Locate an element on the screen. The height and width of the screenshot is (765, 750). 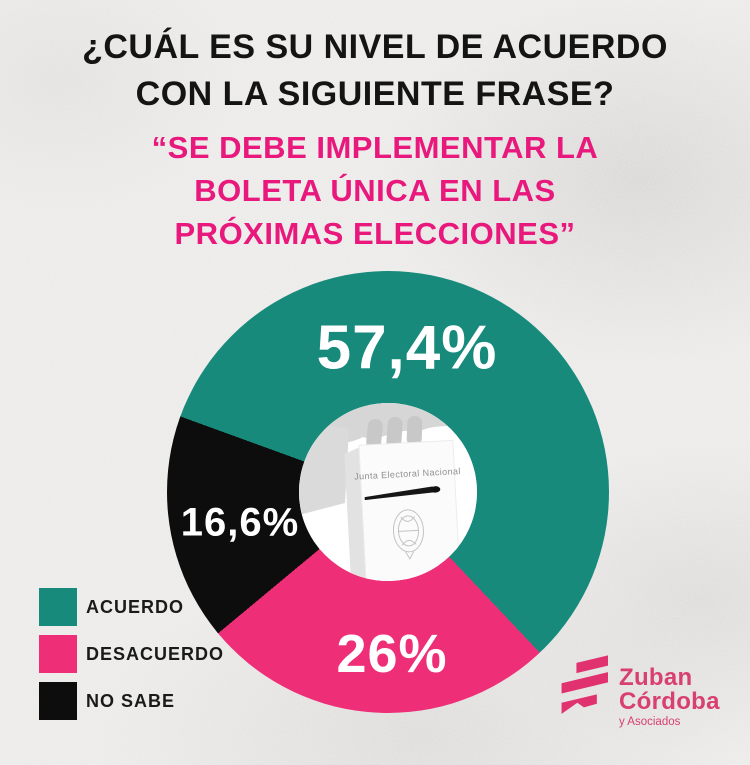
legend-item-desacuerdo: DESACUERDO is located at coordinates (131, 654).